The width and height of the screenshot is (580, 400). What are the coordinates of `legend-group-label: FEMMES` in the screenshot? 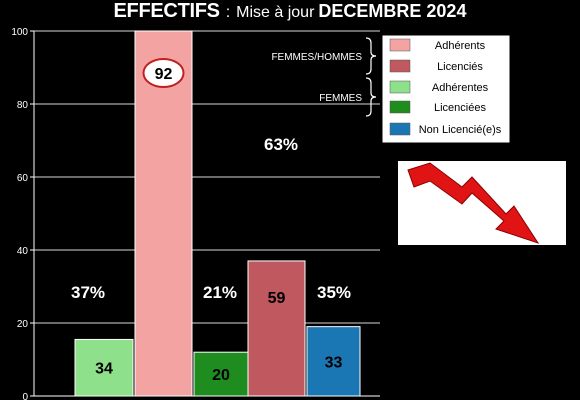 It's located at (340, 98).